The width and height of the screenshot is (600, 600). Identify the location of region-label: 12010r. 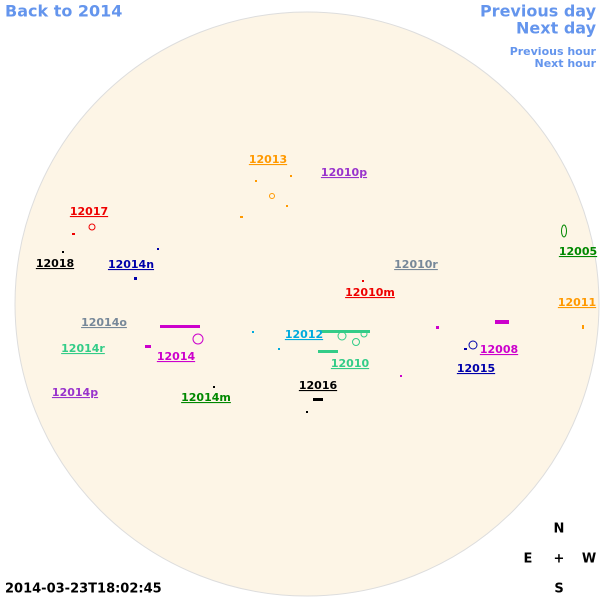
(416, 264).